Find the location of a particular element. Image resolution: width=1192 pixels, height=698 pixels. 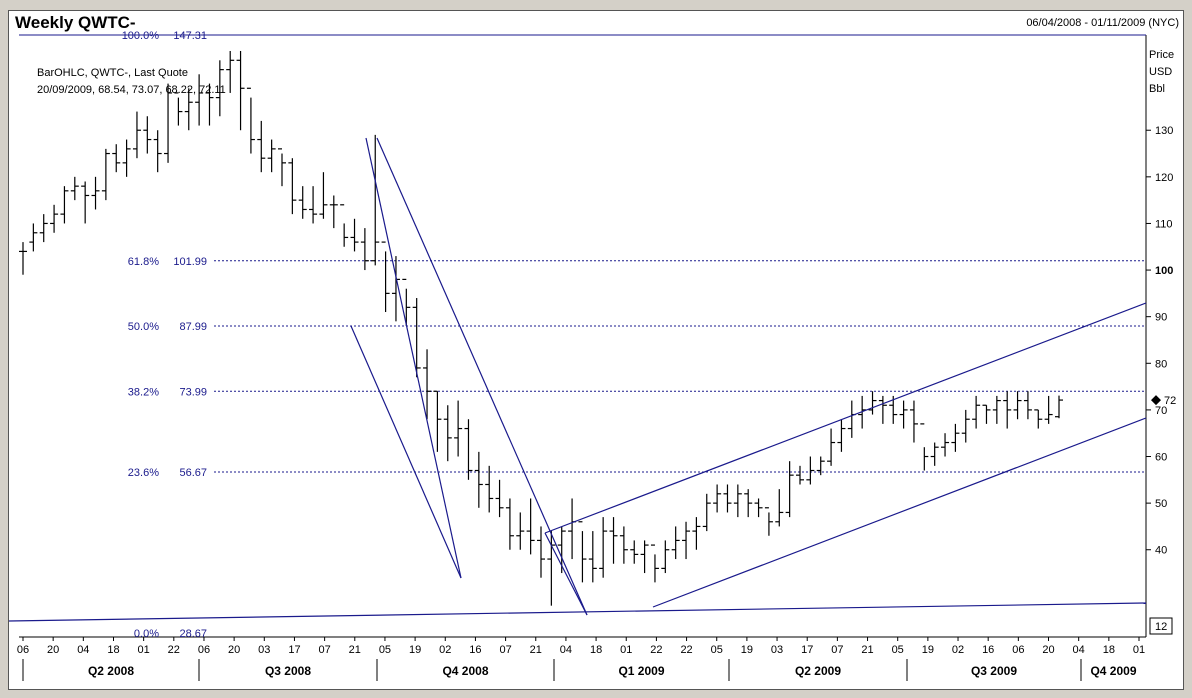

quarter-label: Q1 2009 is located at coordinates (641, 671).